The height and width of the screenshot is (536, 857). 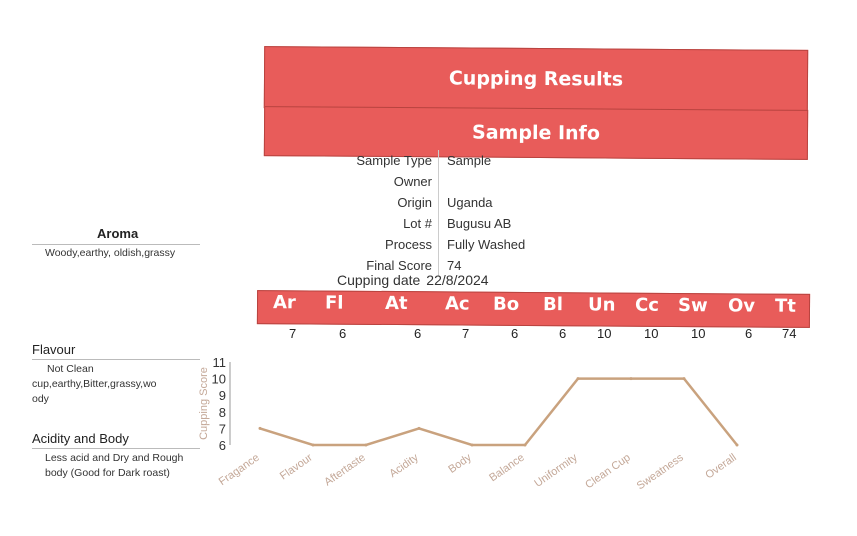 I want to click on x-tick-label: Flavour, so click(x=296, y=466).